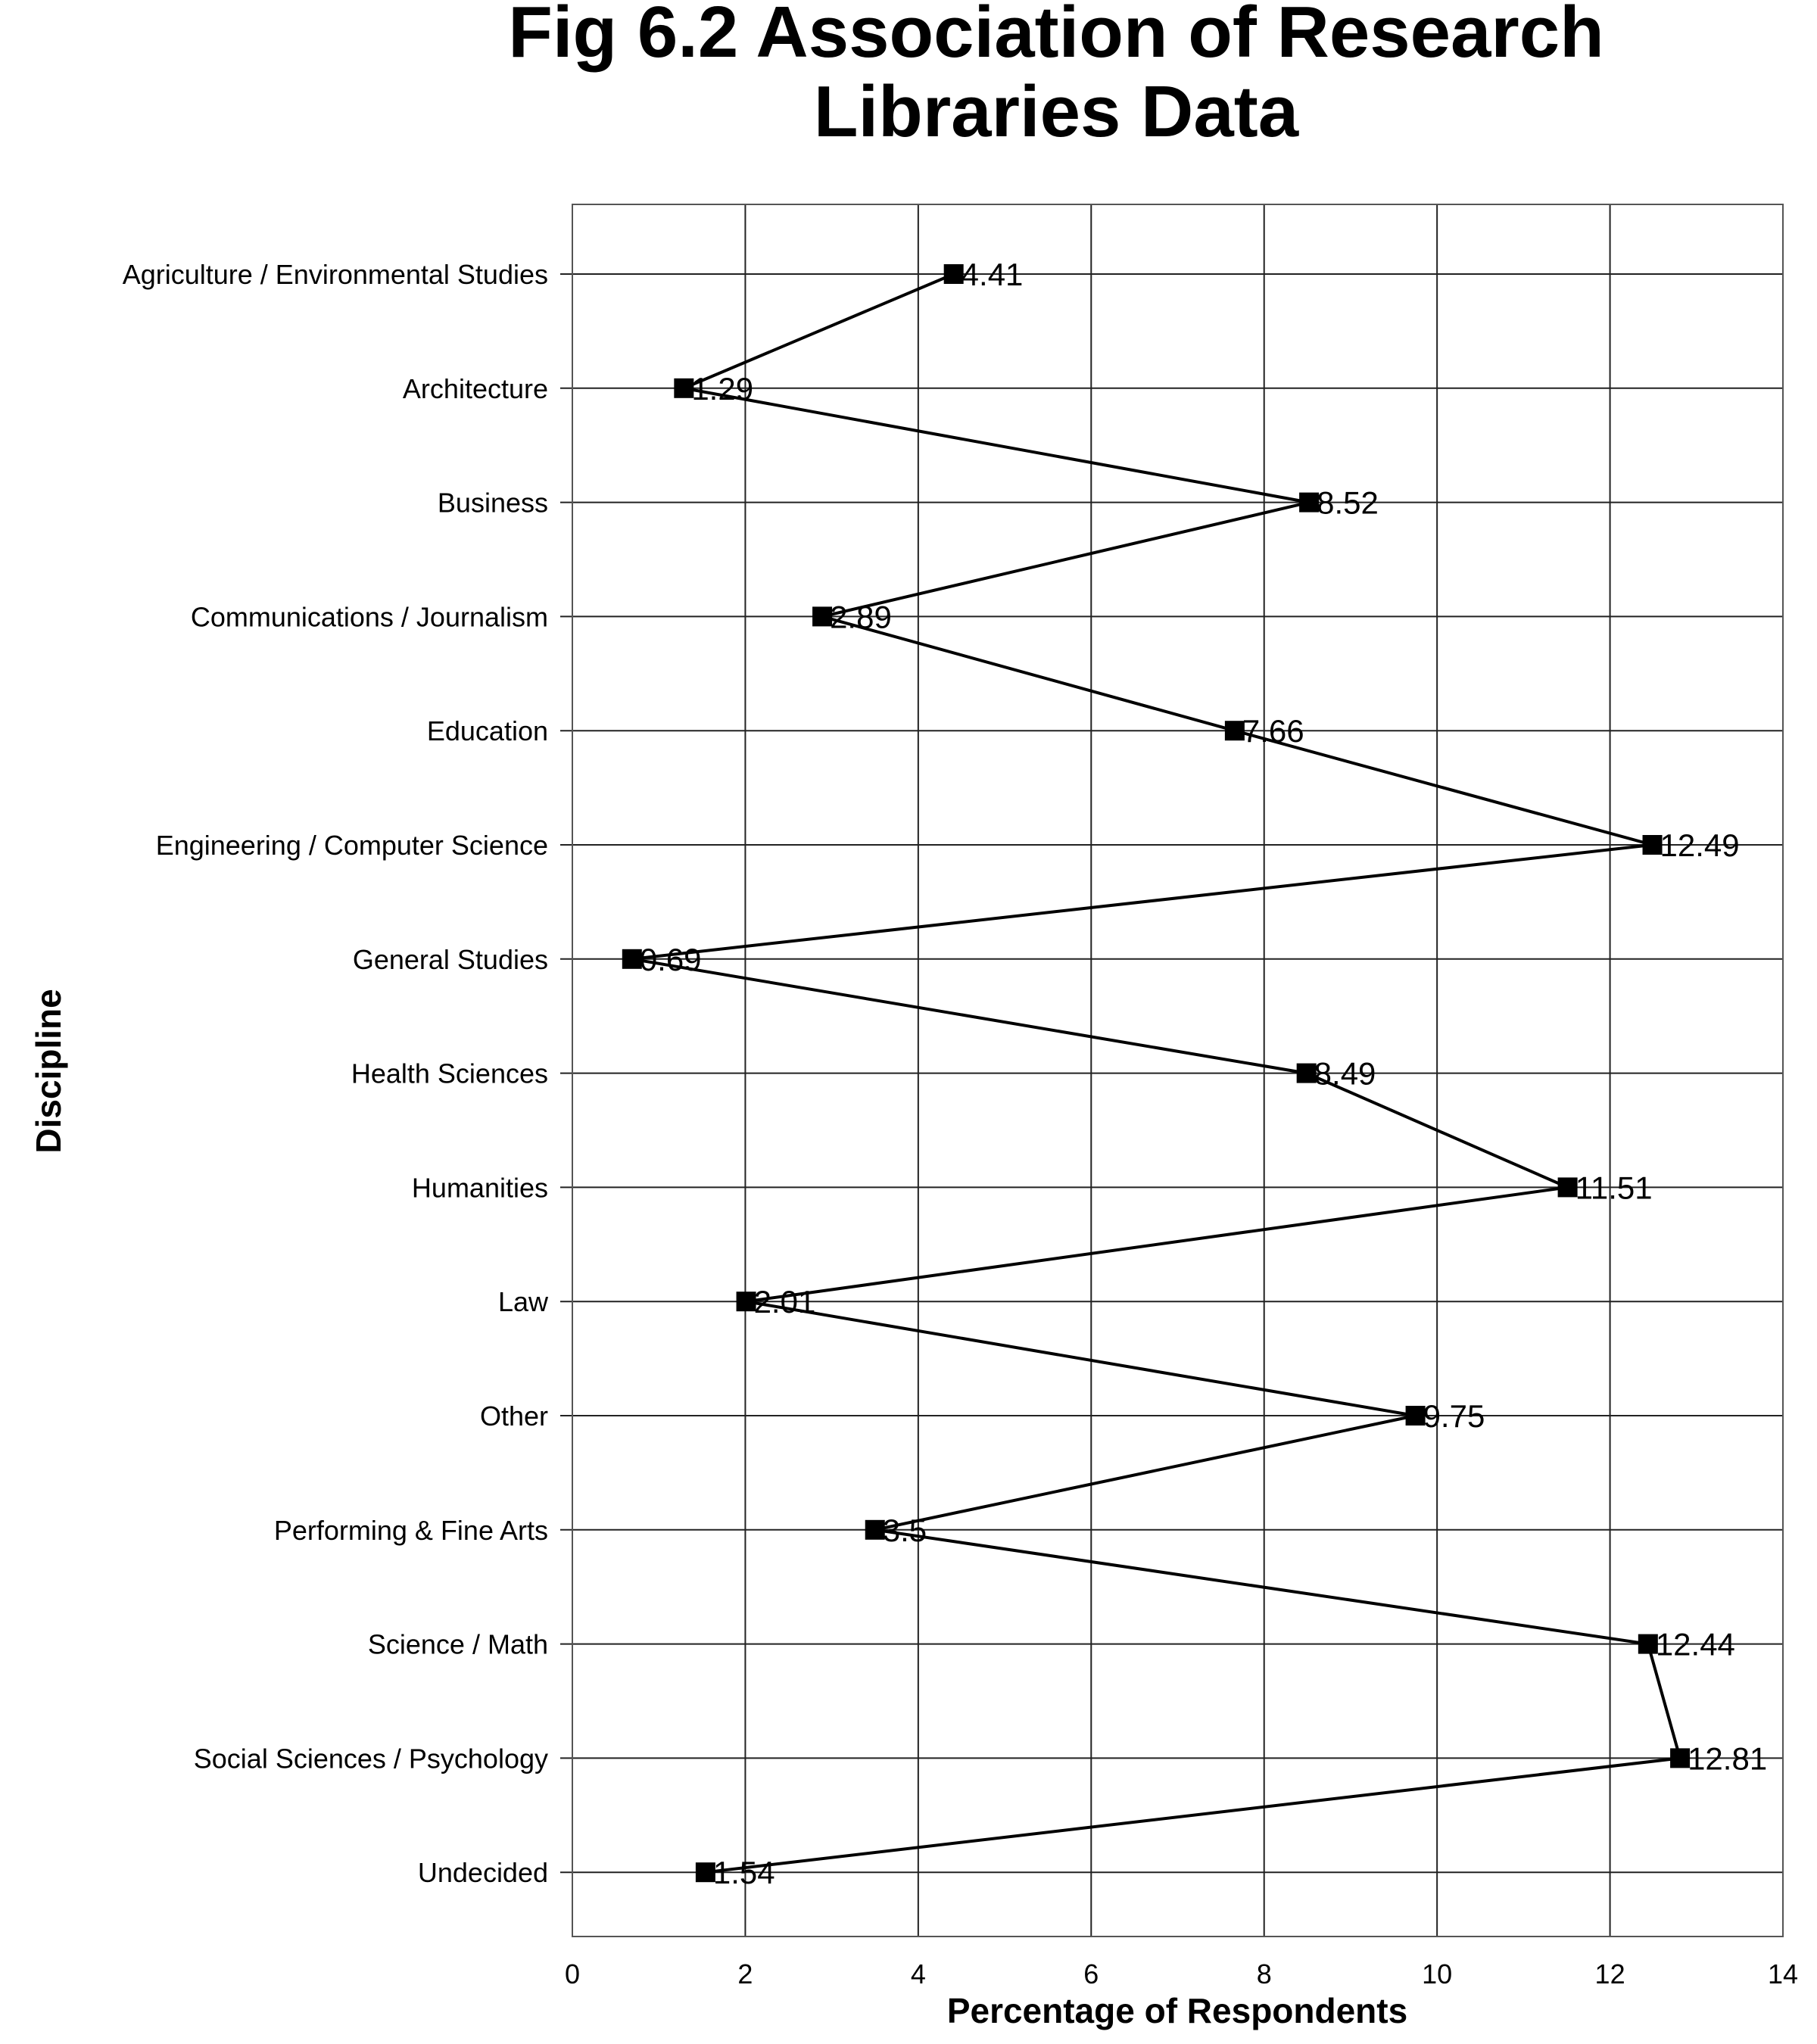 Image resolution: width=1817 pixels, height=2044 pixels. What do you see at coordinates (449, 1073) in the screenshot?
I see `category-label: Health Sciences` at bounding box center [449, 1073].